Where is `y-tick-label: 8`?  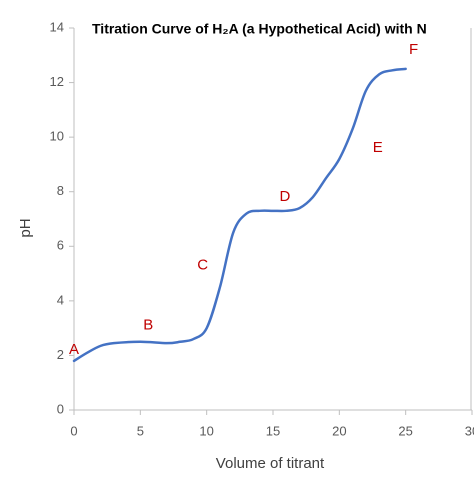 y-tick-label: 8 is located at coordinates (60, 190).